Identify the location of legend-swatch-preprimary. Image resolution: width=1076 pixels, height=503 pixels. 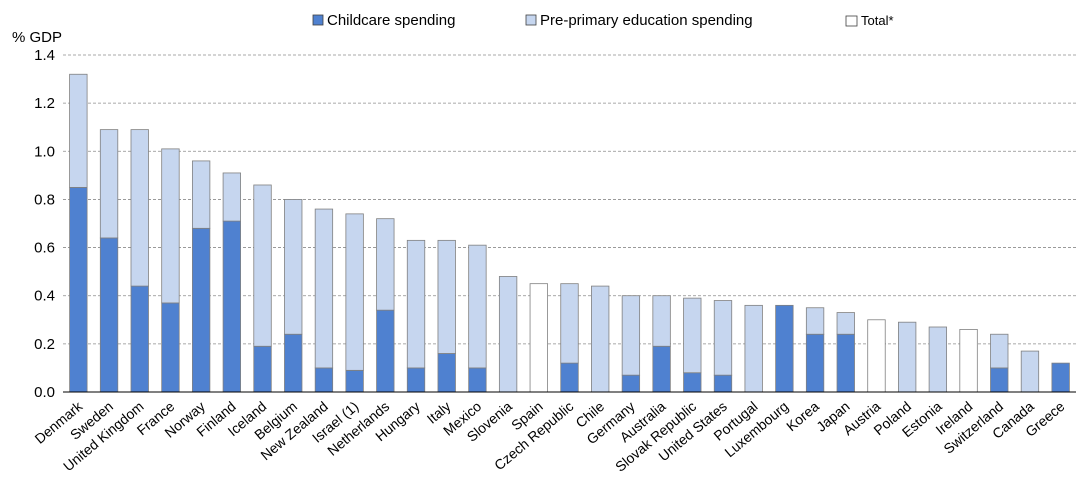
(531, 20).